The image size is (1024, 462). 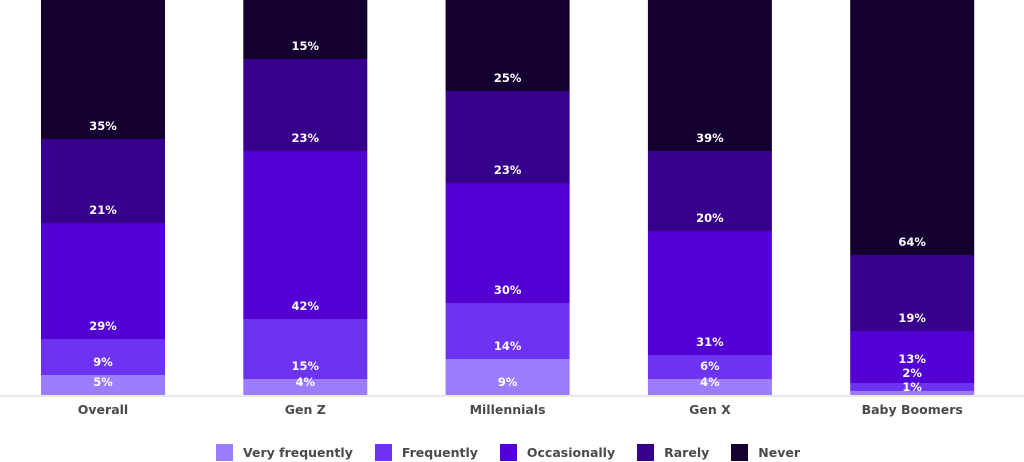 I want to click on category-label: Millennials, so click(x=508, y=409).